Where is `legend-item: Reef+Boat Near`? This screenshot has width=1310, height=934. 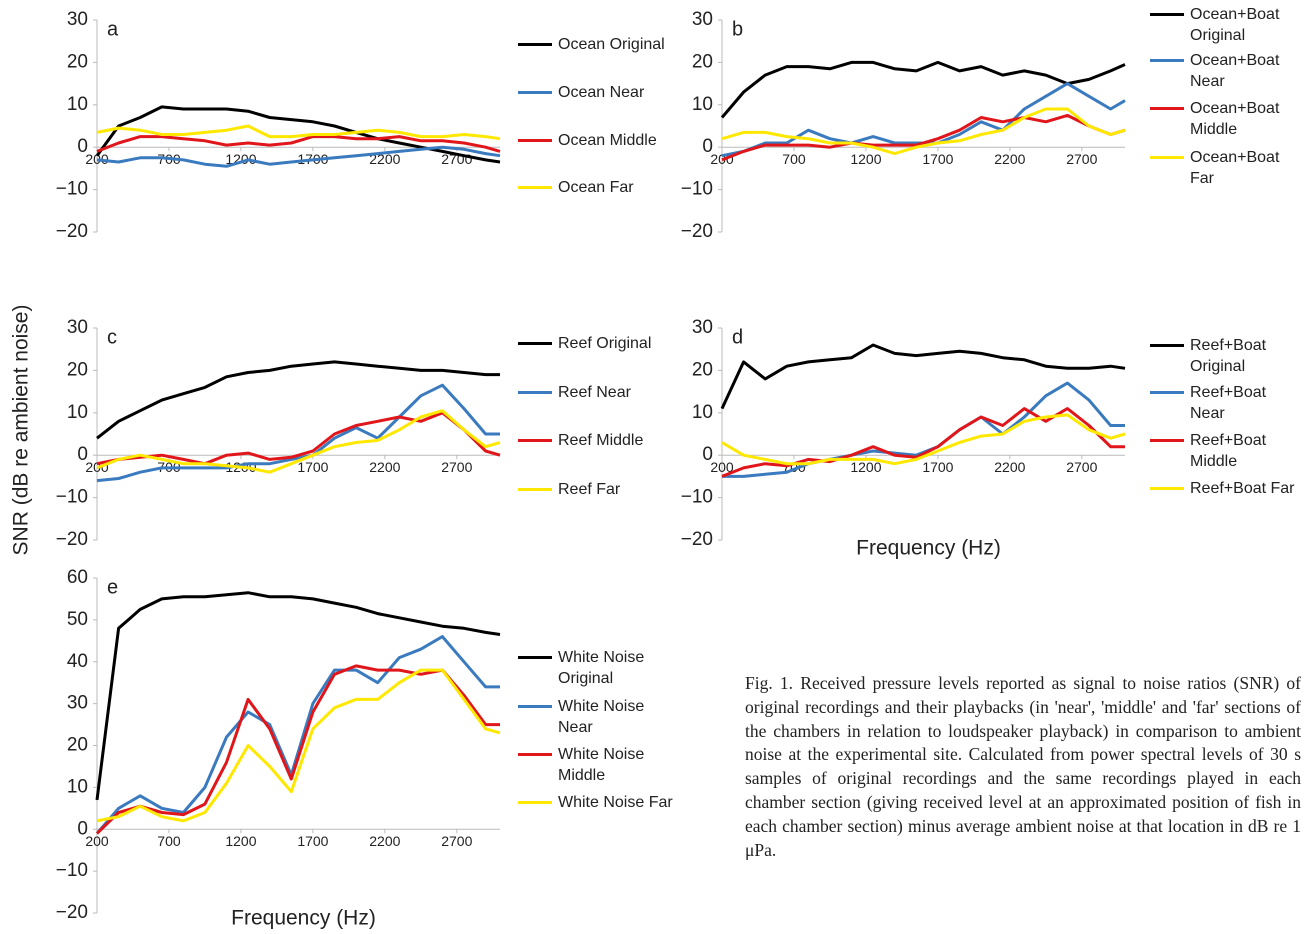
legend-item: Reef+Boat Near is located at coordinates (1227, 403).